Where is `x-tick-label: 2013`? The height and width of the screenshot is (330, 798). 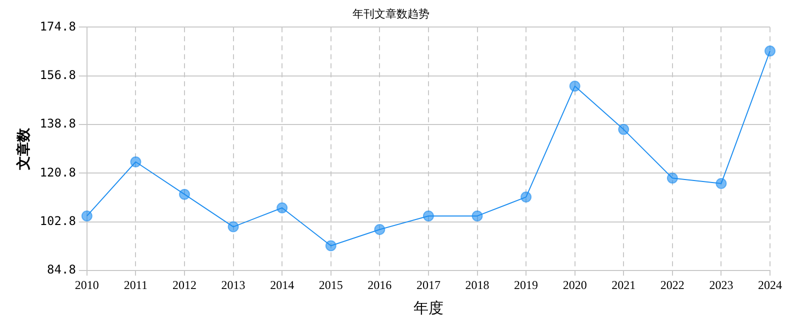 x-tick-label: 2013 is located at coordinates (233, 285).